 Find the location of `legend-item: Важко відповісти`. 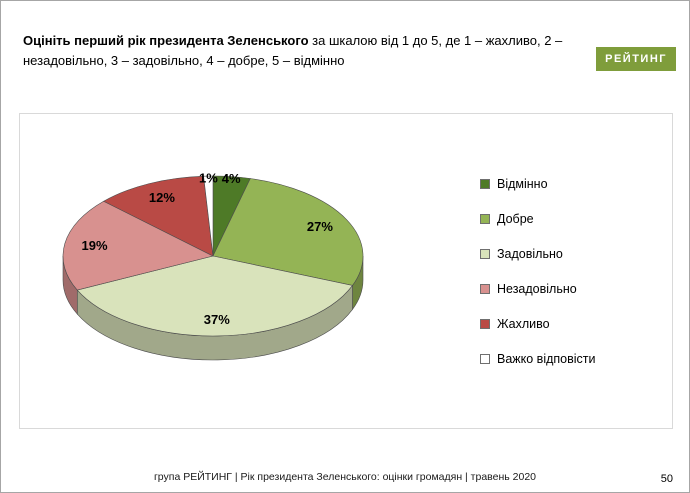

legend-item: Важко відповісти is located at coordinates (538, 359).